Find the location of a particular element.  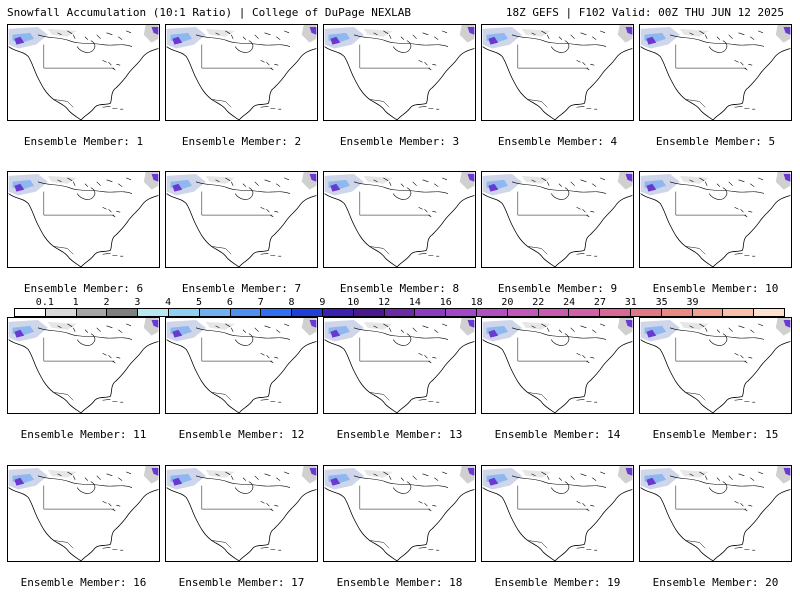

ensemble-member-label: Ensemble Member: 20 is located at coordinates (715, 582).